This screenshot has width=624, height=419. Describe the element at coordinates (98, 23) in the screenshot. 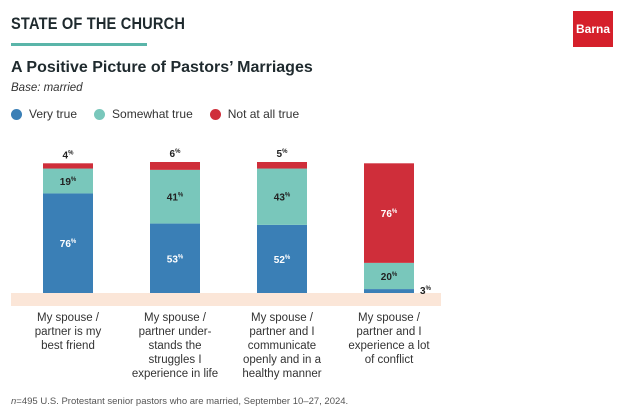

I see `section-header-title: STATE OF THE CHURCH` at that location.